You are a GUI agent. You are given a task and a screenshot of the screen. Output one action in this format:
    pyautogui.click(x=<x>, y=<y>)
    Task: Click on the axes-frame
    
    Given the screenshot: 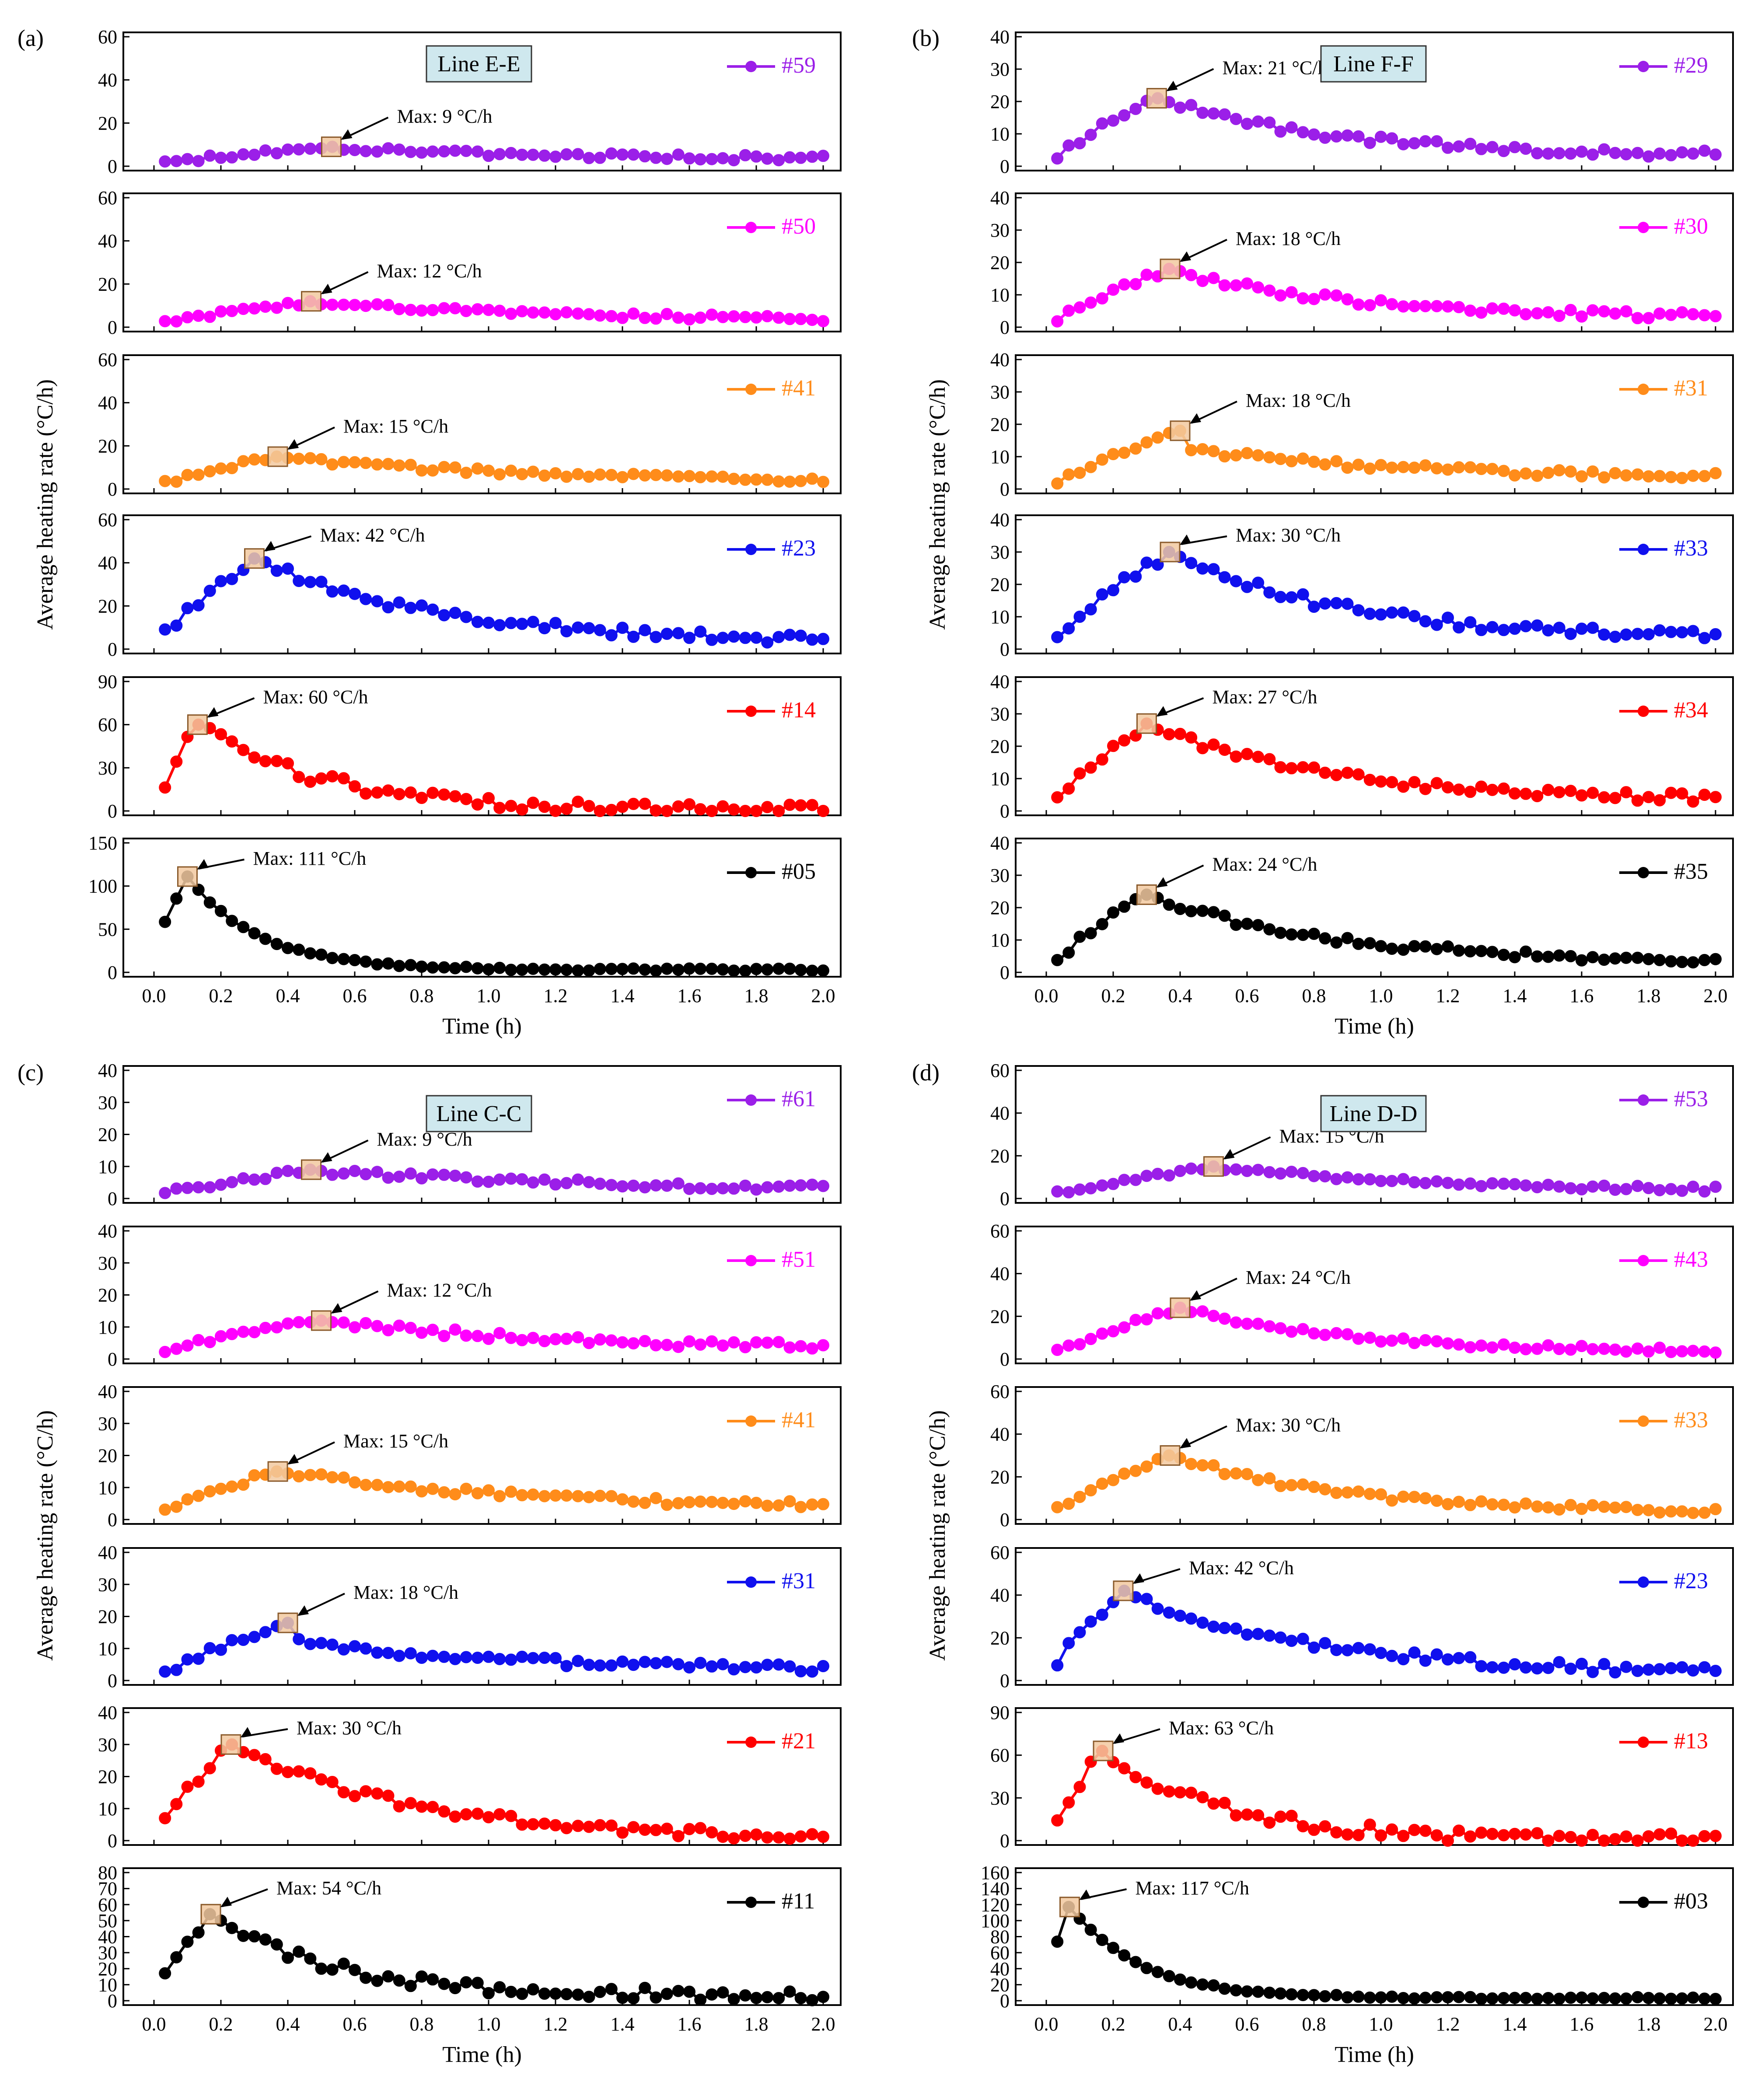 What is the action you would take?
    pyautogui.click(x=1374, y=1456)
    